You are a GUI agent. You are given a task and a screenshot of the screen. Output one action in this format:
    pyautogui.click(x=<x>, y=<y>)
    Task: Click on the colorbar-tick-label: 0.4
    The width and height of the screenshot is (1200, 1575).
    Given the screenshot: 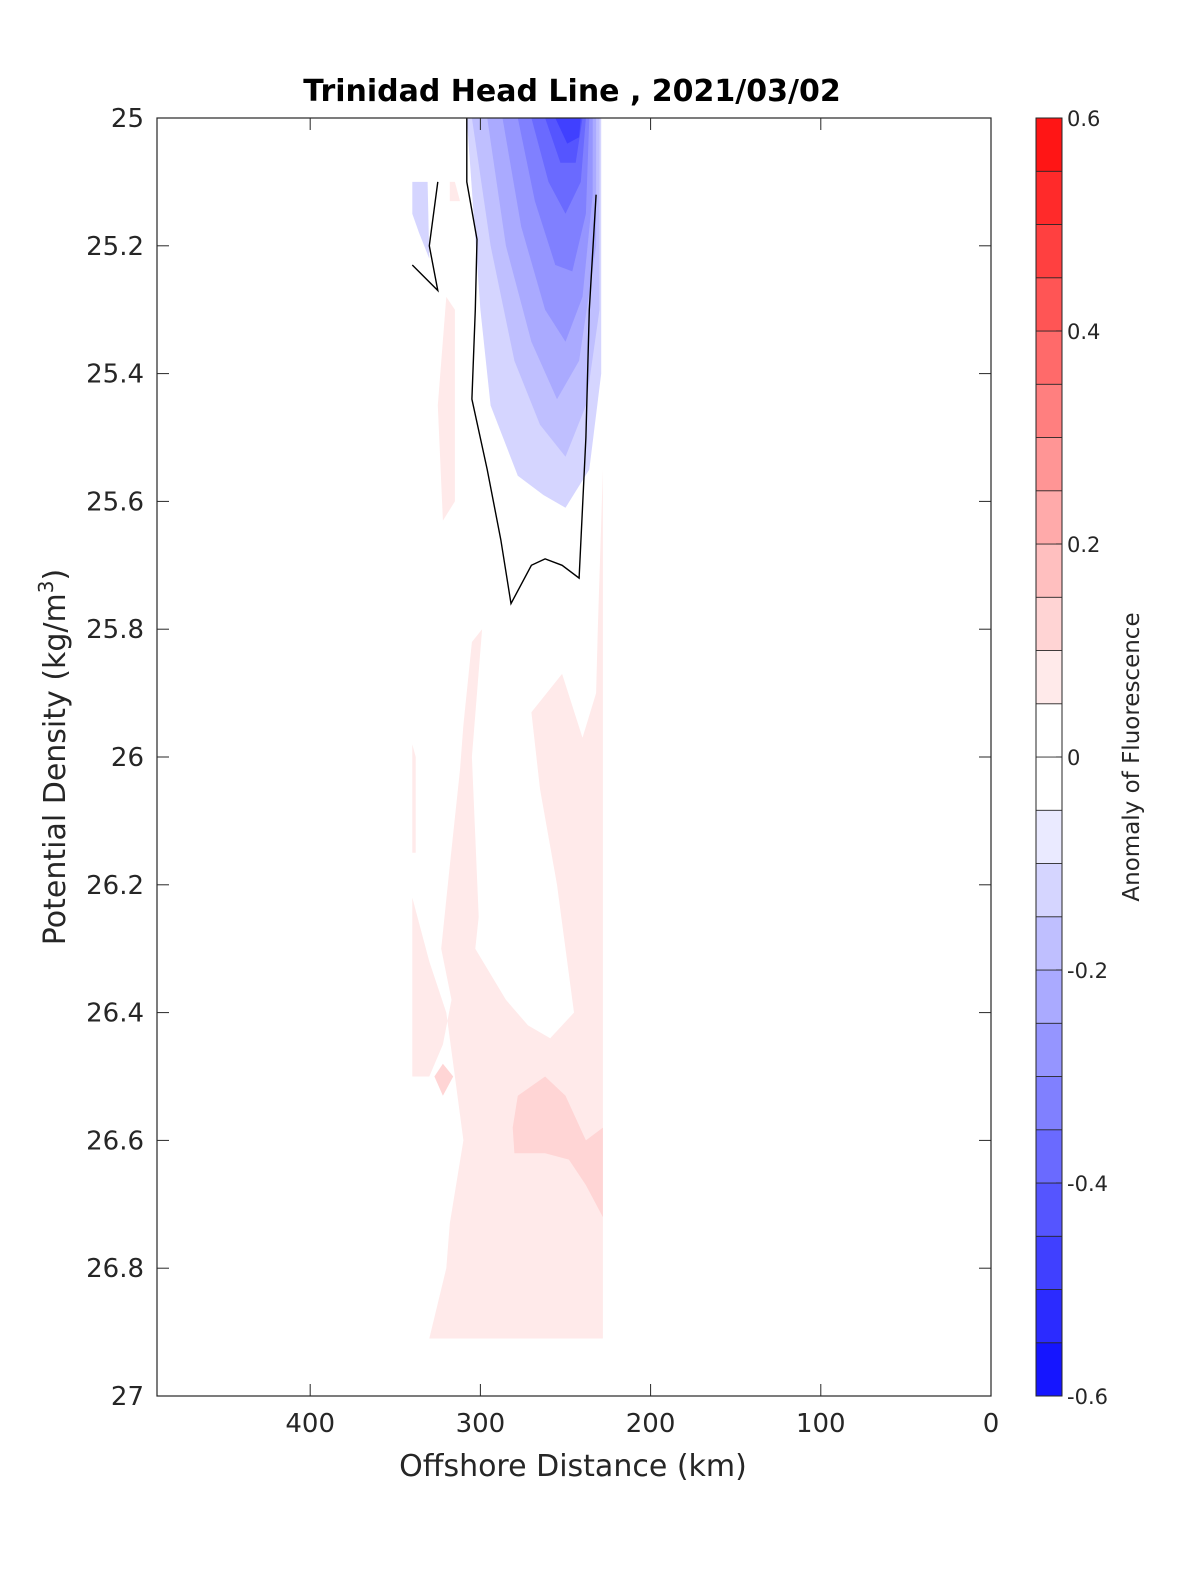 What is the action you would take?
    pyautogui.click(x=1083, y=332)
    